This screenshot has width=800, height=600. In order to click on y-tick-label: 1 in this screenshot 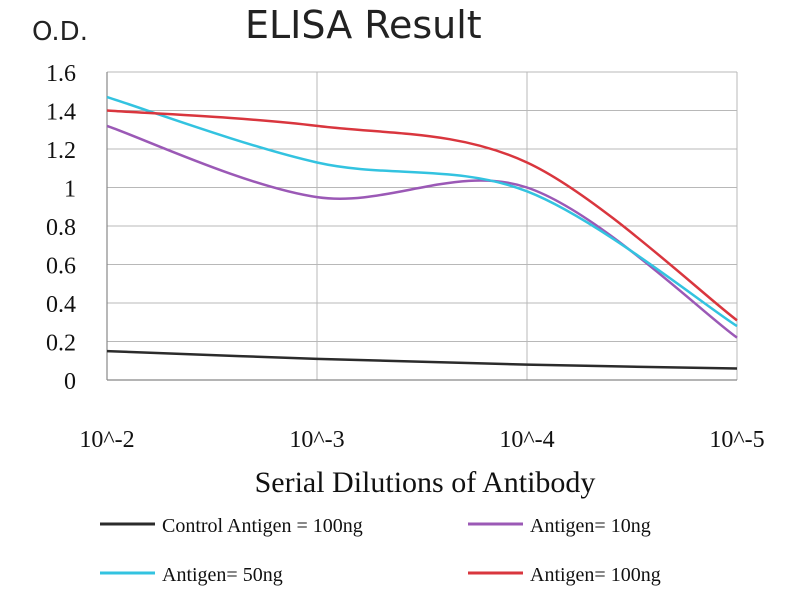, I will do `click(70, 190)`.